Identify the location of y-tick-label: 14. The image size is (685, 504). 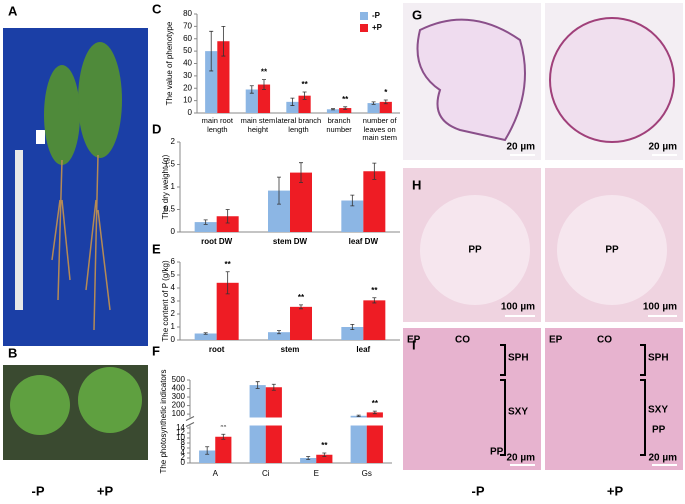
(180, 427).